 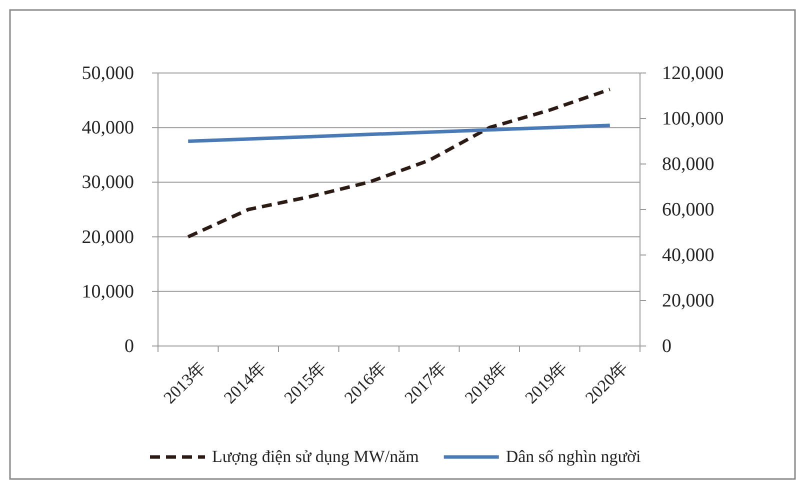 What do you see at coordinates (693, 119) in the screenshot?
I see `y2-tick-label: 100,000` at bounding box center [693, 119].